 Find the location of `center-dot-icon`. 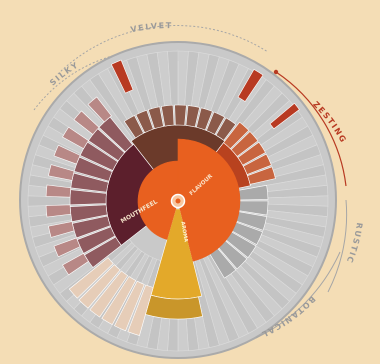

center-dot-icon is located at coordinates (178, 201).